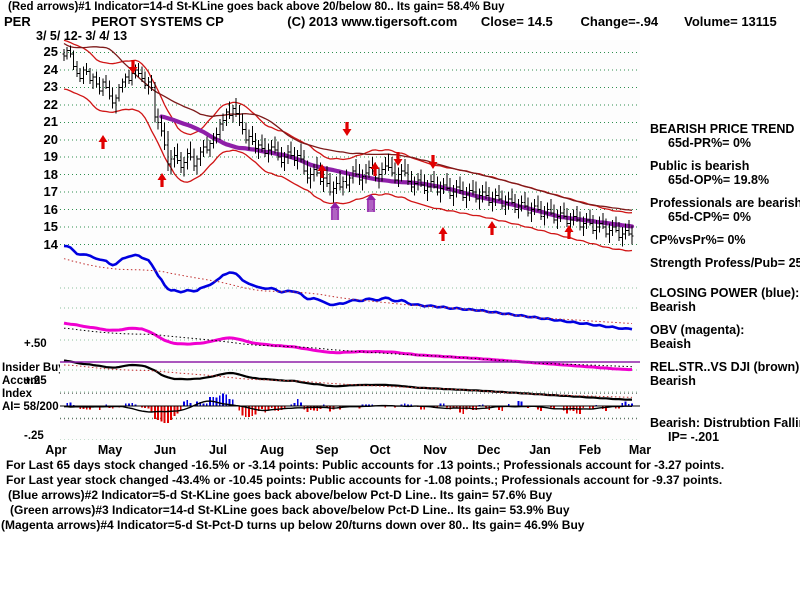 This screenshot has height=600, width=800. Describe the element at coordinates (50, 227) in the screenshot. I see `price-axis-tick: 15` at that location.